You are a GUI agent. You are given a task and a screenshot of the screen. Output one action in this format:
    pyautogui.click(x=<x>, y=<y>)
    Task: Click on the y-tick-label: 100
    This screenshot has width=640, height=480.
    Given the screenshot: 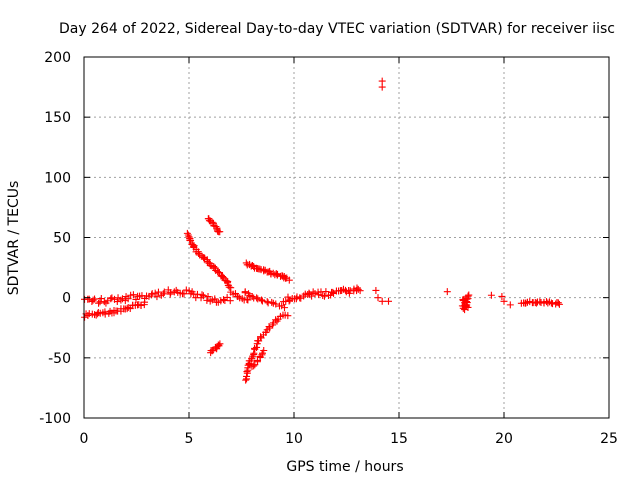 What is the action you would take?
    pyautogui.click(x=57, y=178)
    